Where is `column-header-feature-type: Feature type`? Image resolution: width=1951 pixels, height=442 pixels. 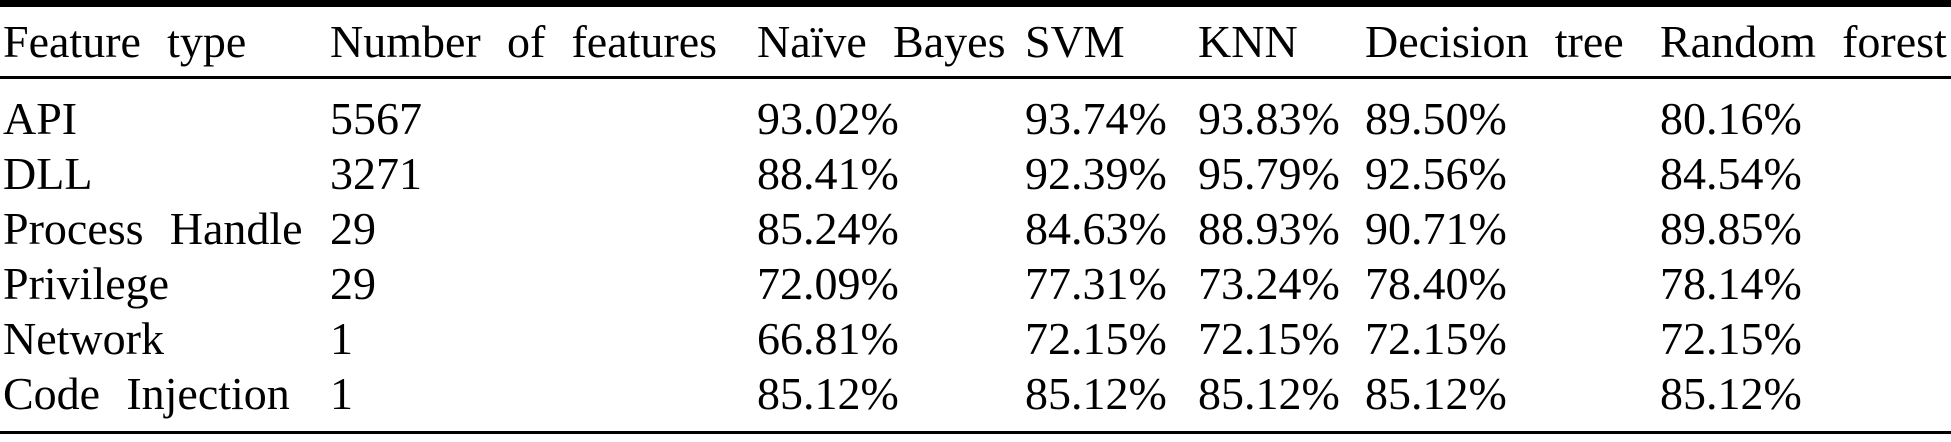
column-header-feature-type: Feature type is located at coordinates (165, 41).